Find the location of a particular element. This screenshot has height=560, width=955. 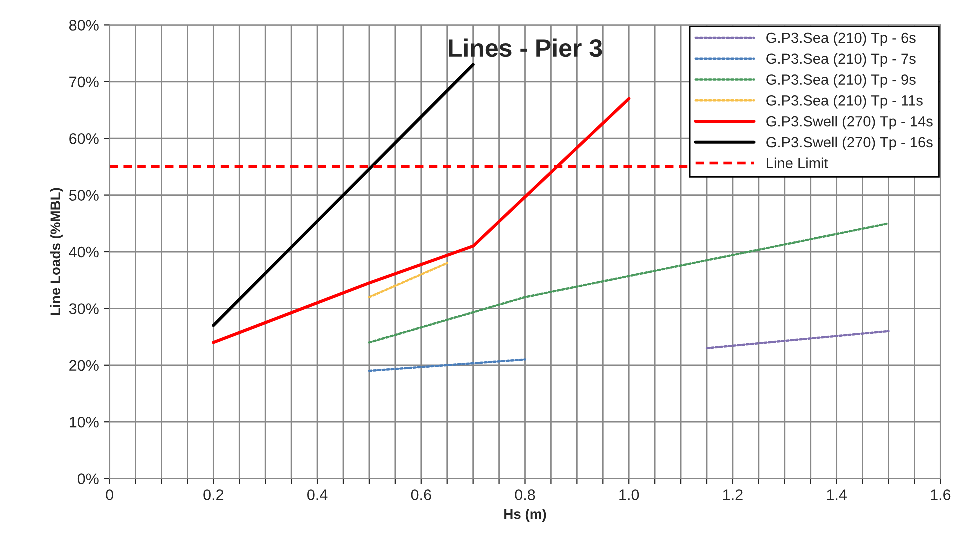

y-tick-label: 60% is located at coordinates (84, 138).